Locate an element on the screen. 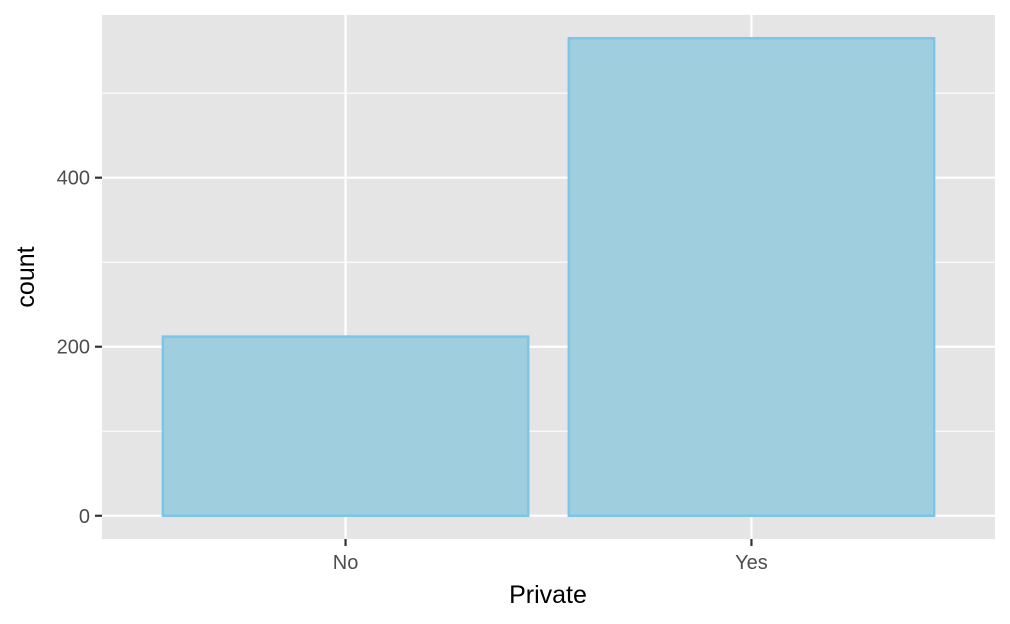 Image resolution: width=1010 pixels, height=624 pixels. x-axis: No Yes is located at coordinates (550, 556).